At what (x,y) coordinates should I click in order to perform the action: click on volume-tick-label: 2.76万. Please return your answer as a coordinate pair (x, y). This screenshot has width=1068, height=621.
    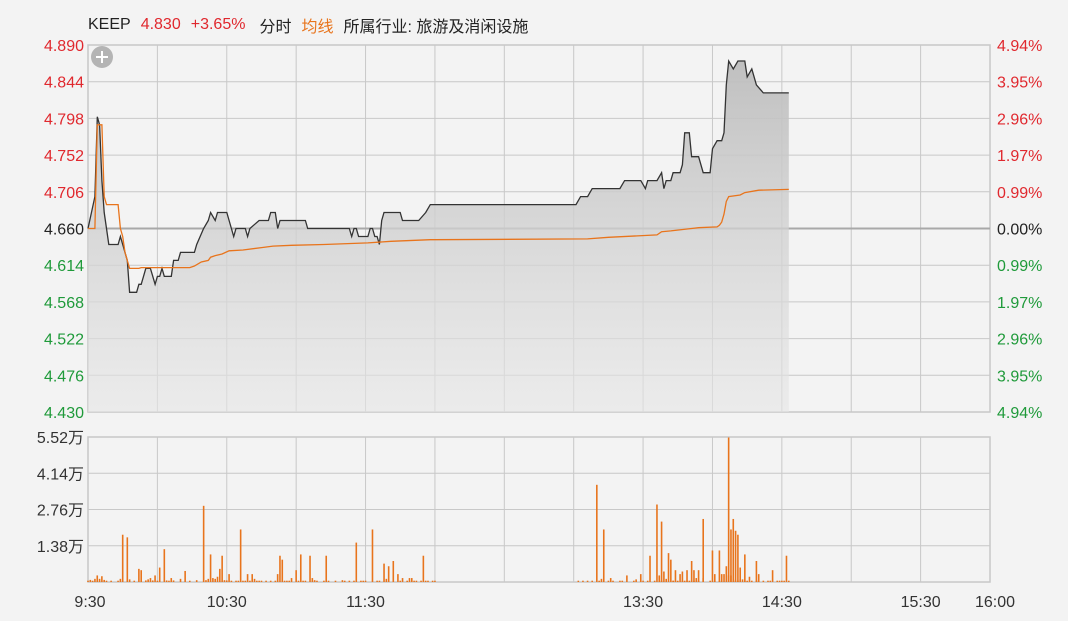
    Looking at the image, I should click on (60, 511).